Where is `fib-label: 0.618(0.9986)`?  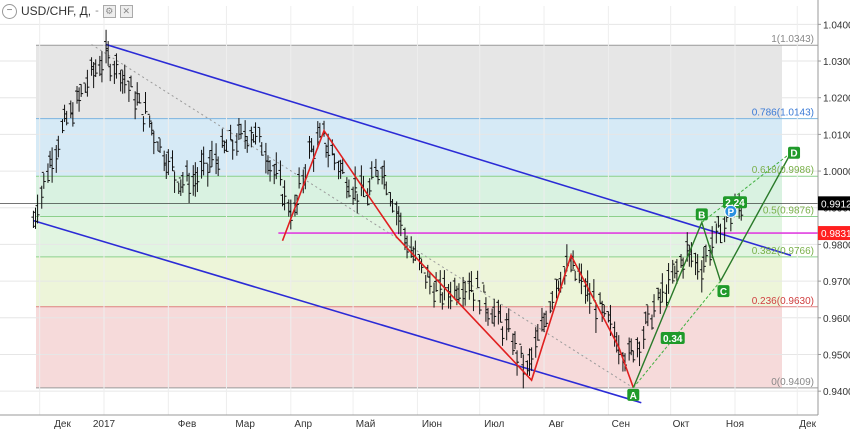 fib-label: 0.618(0.9986) is located at coordinates (783, 170).